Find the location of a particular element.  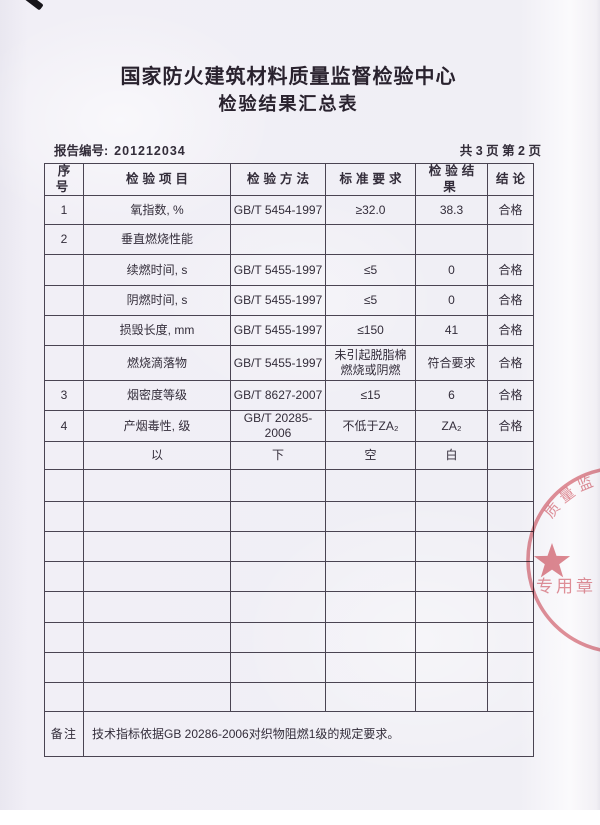

table-cell: 空 is located at coordinates (370, 456).